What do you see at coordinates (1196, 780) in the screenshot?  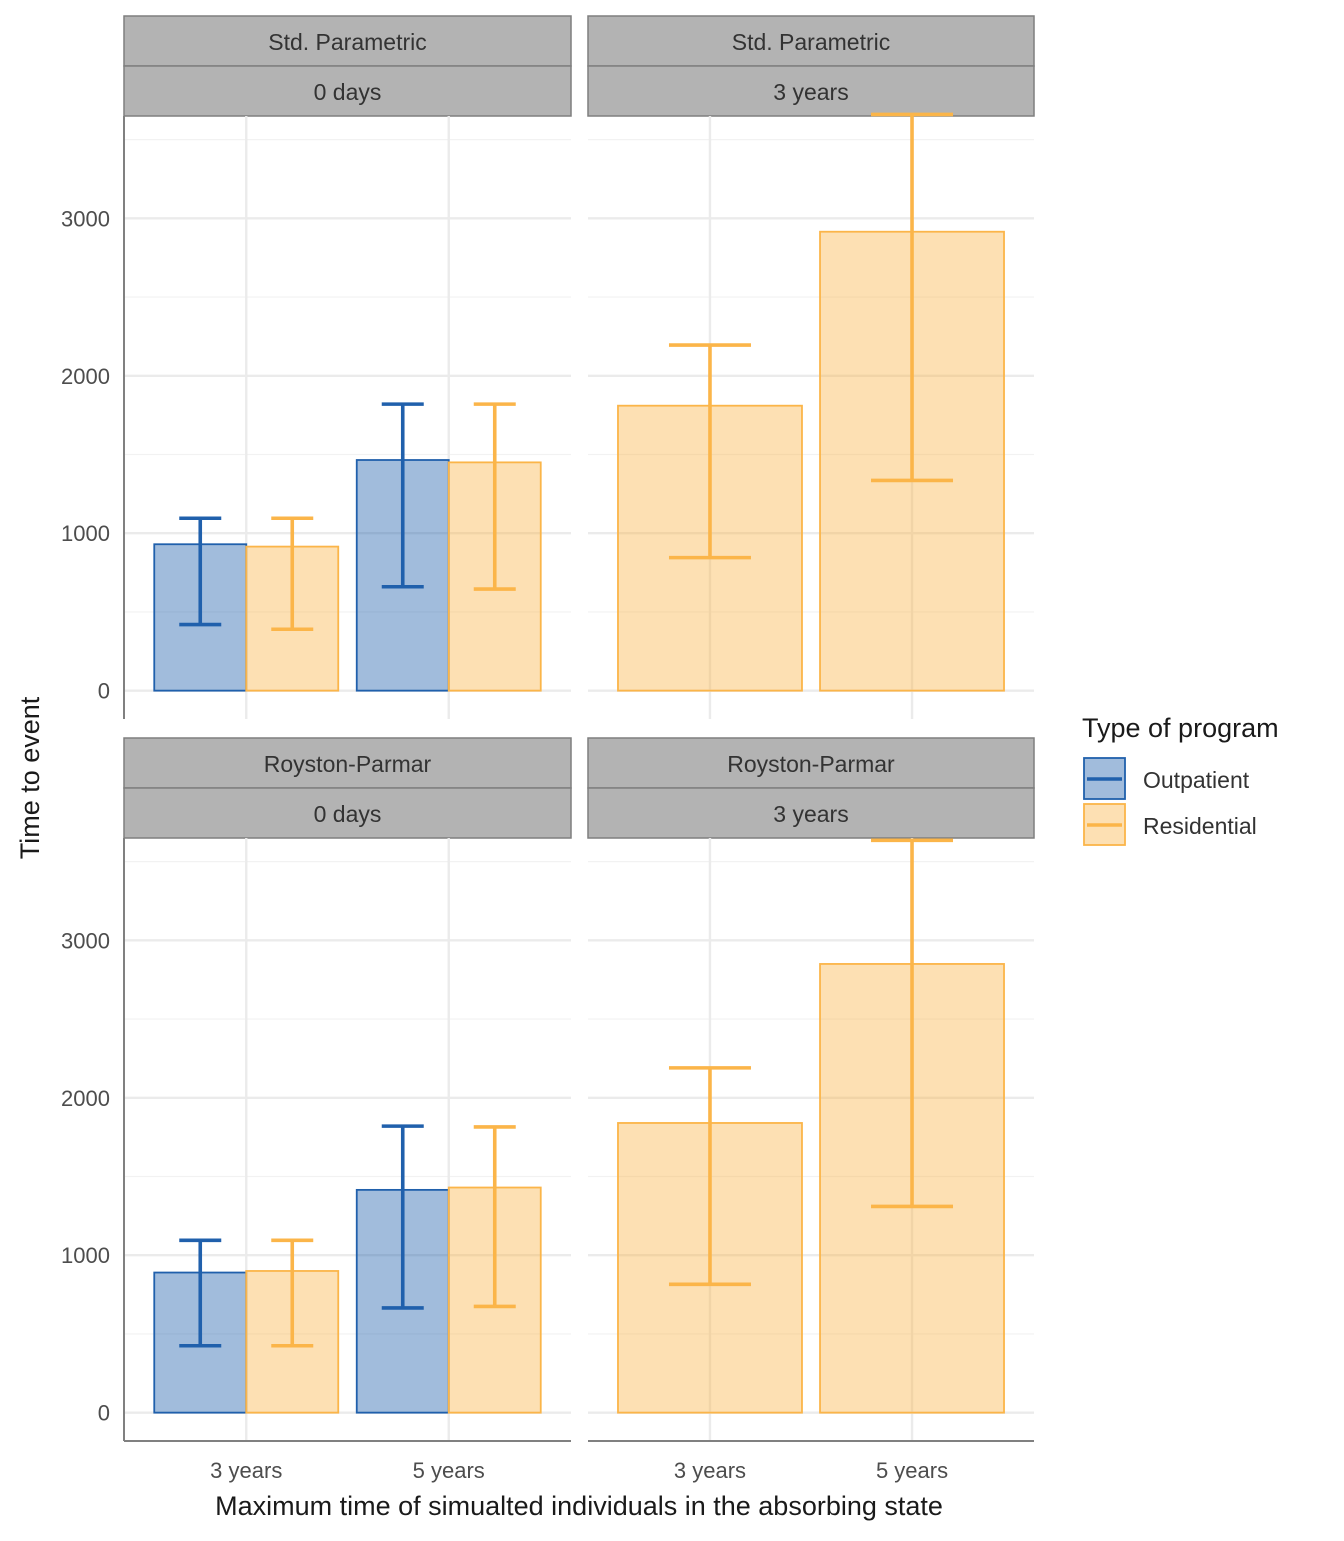 I see `legend-label: Outpatient` at bounding box center [1196, 780].